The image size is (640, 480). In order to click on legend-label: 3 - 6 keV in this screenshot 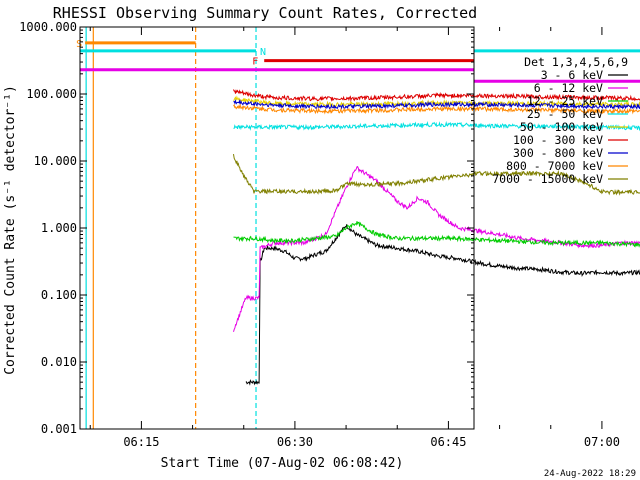, I will do `click(572, 75)`.